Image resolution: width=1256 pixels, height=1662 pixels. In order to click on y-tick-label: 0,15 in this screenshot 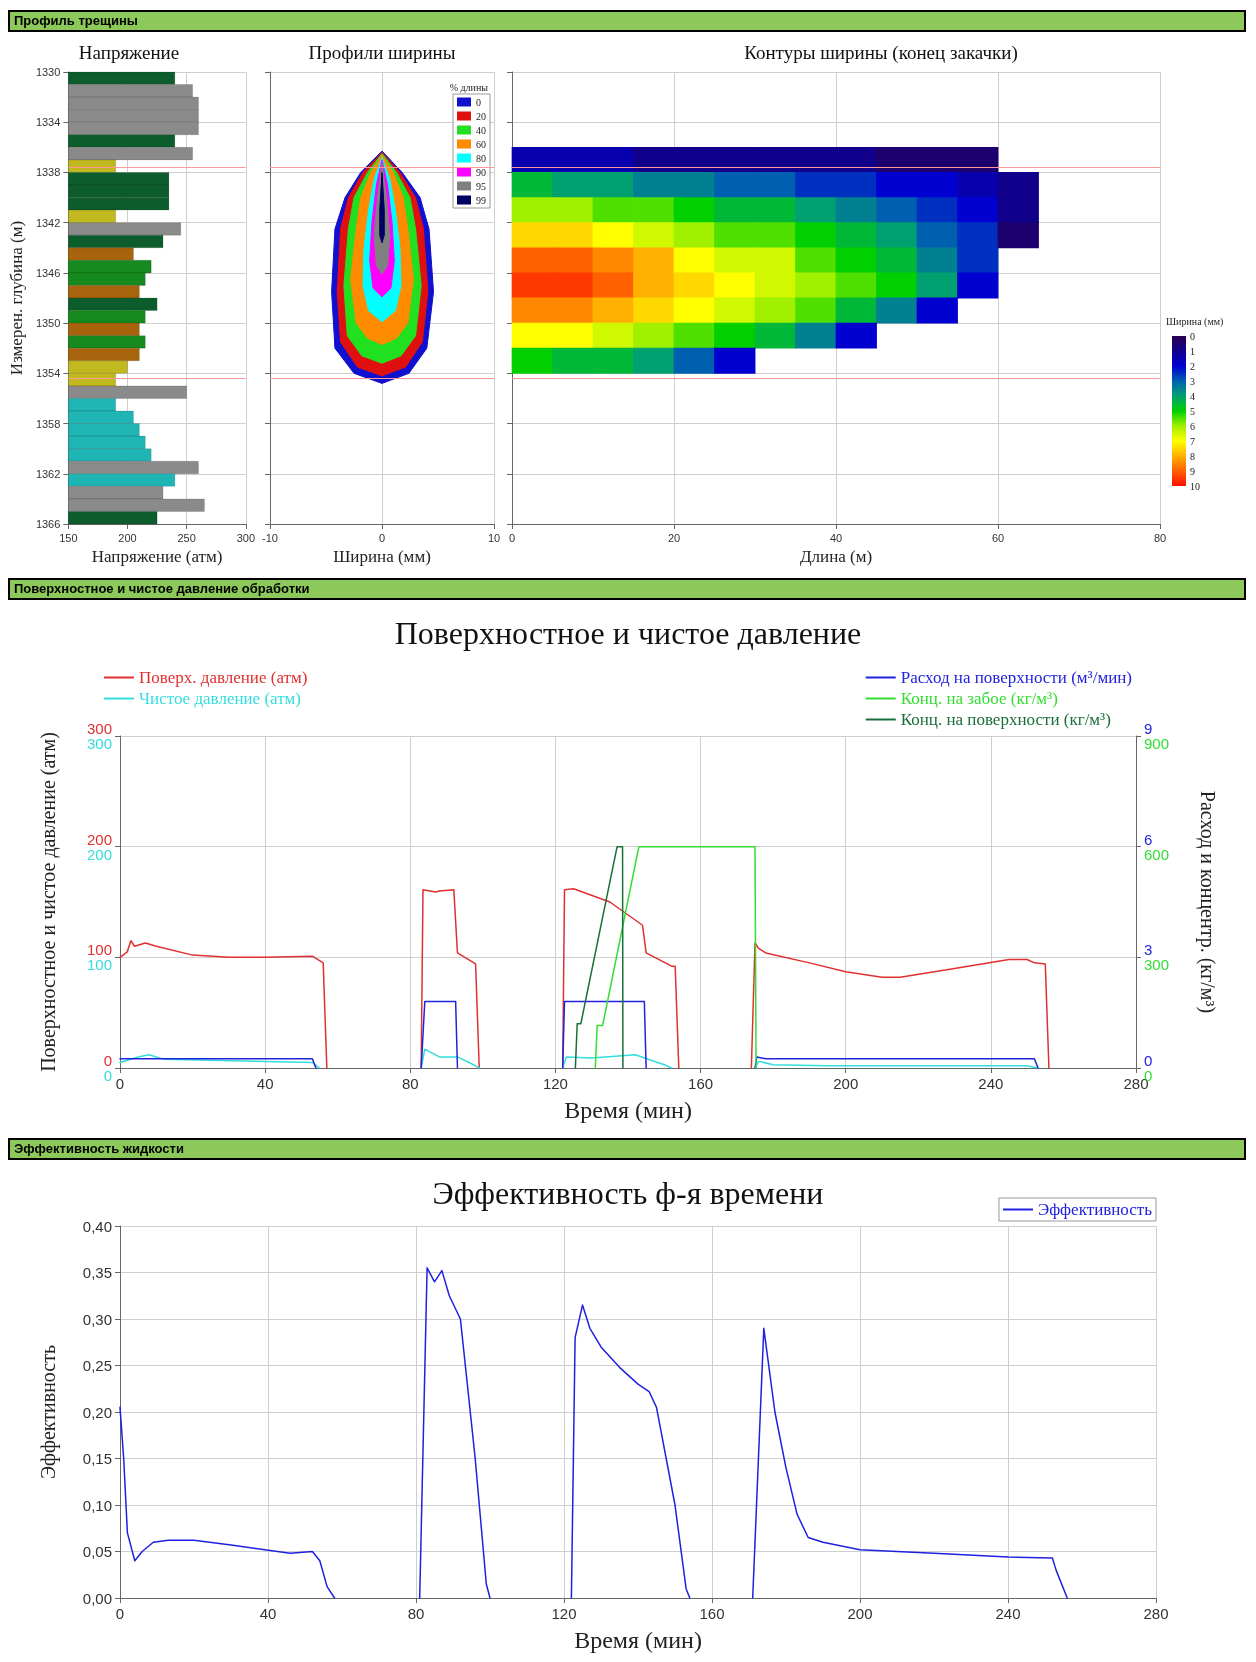, I will do `click(97, 1458)`.